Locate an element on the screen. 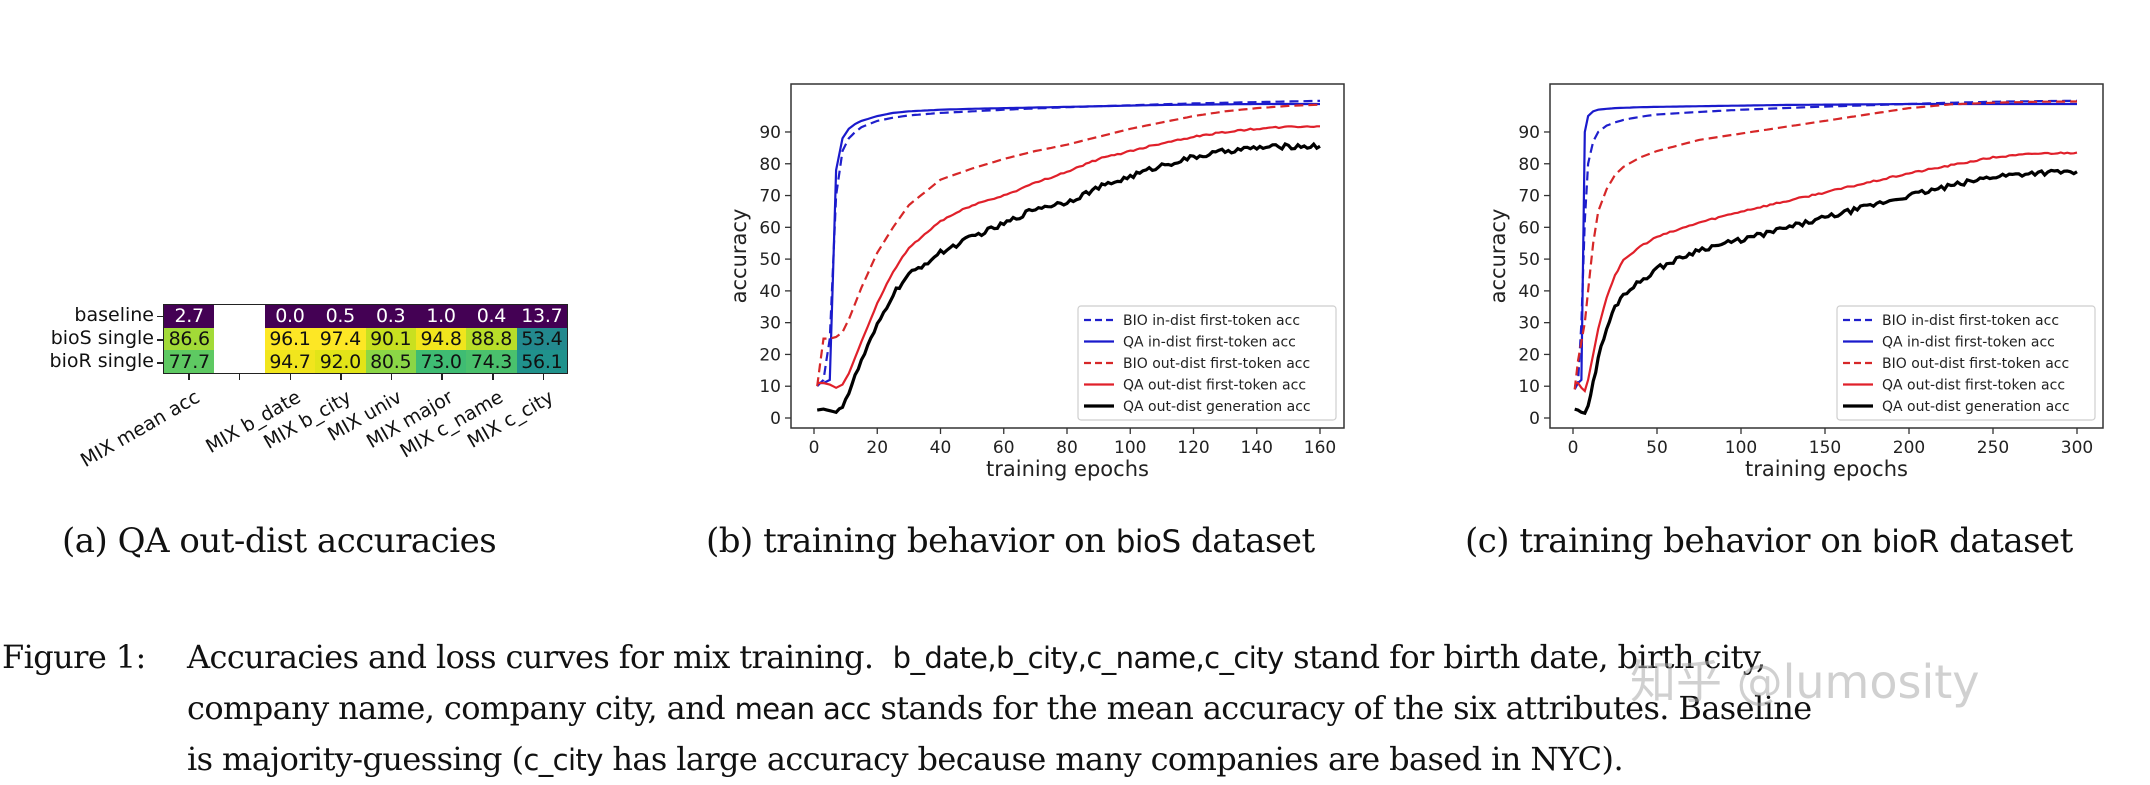 Image resolution: width=2150 pixels, height=785 pixels. heatmap-cell: 0.4 is located at coordinates (491, 316).